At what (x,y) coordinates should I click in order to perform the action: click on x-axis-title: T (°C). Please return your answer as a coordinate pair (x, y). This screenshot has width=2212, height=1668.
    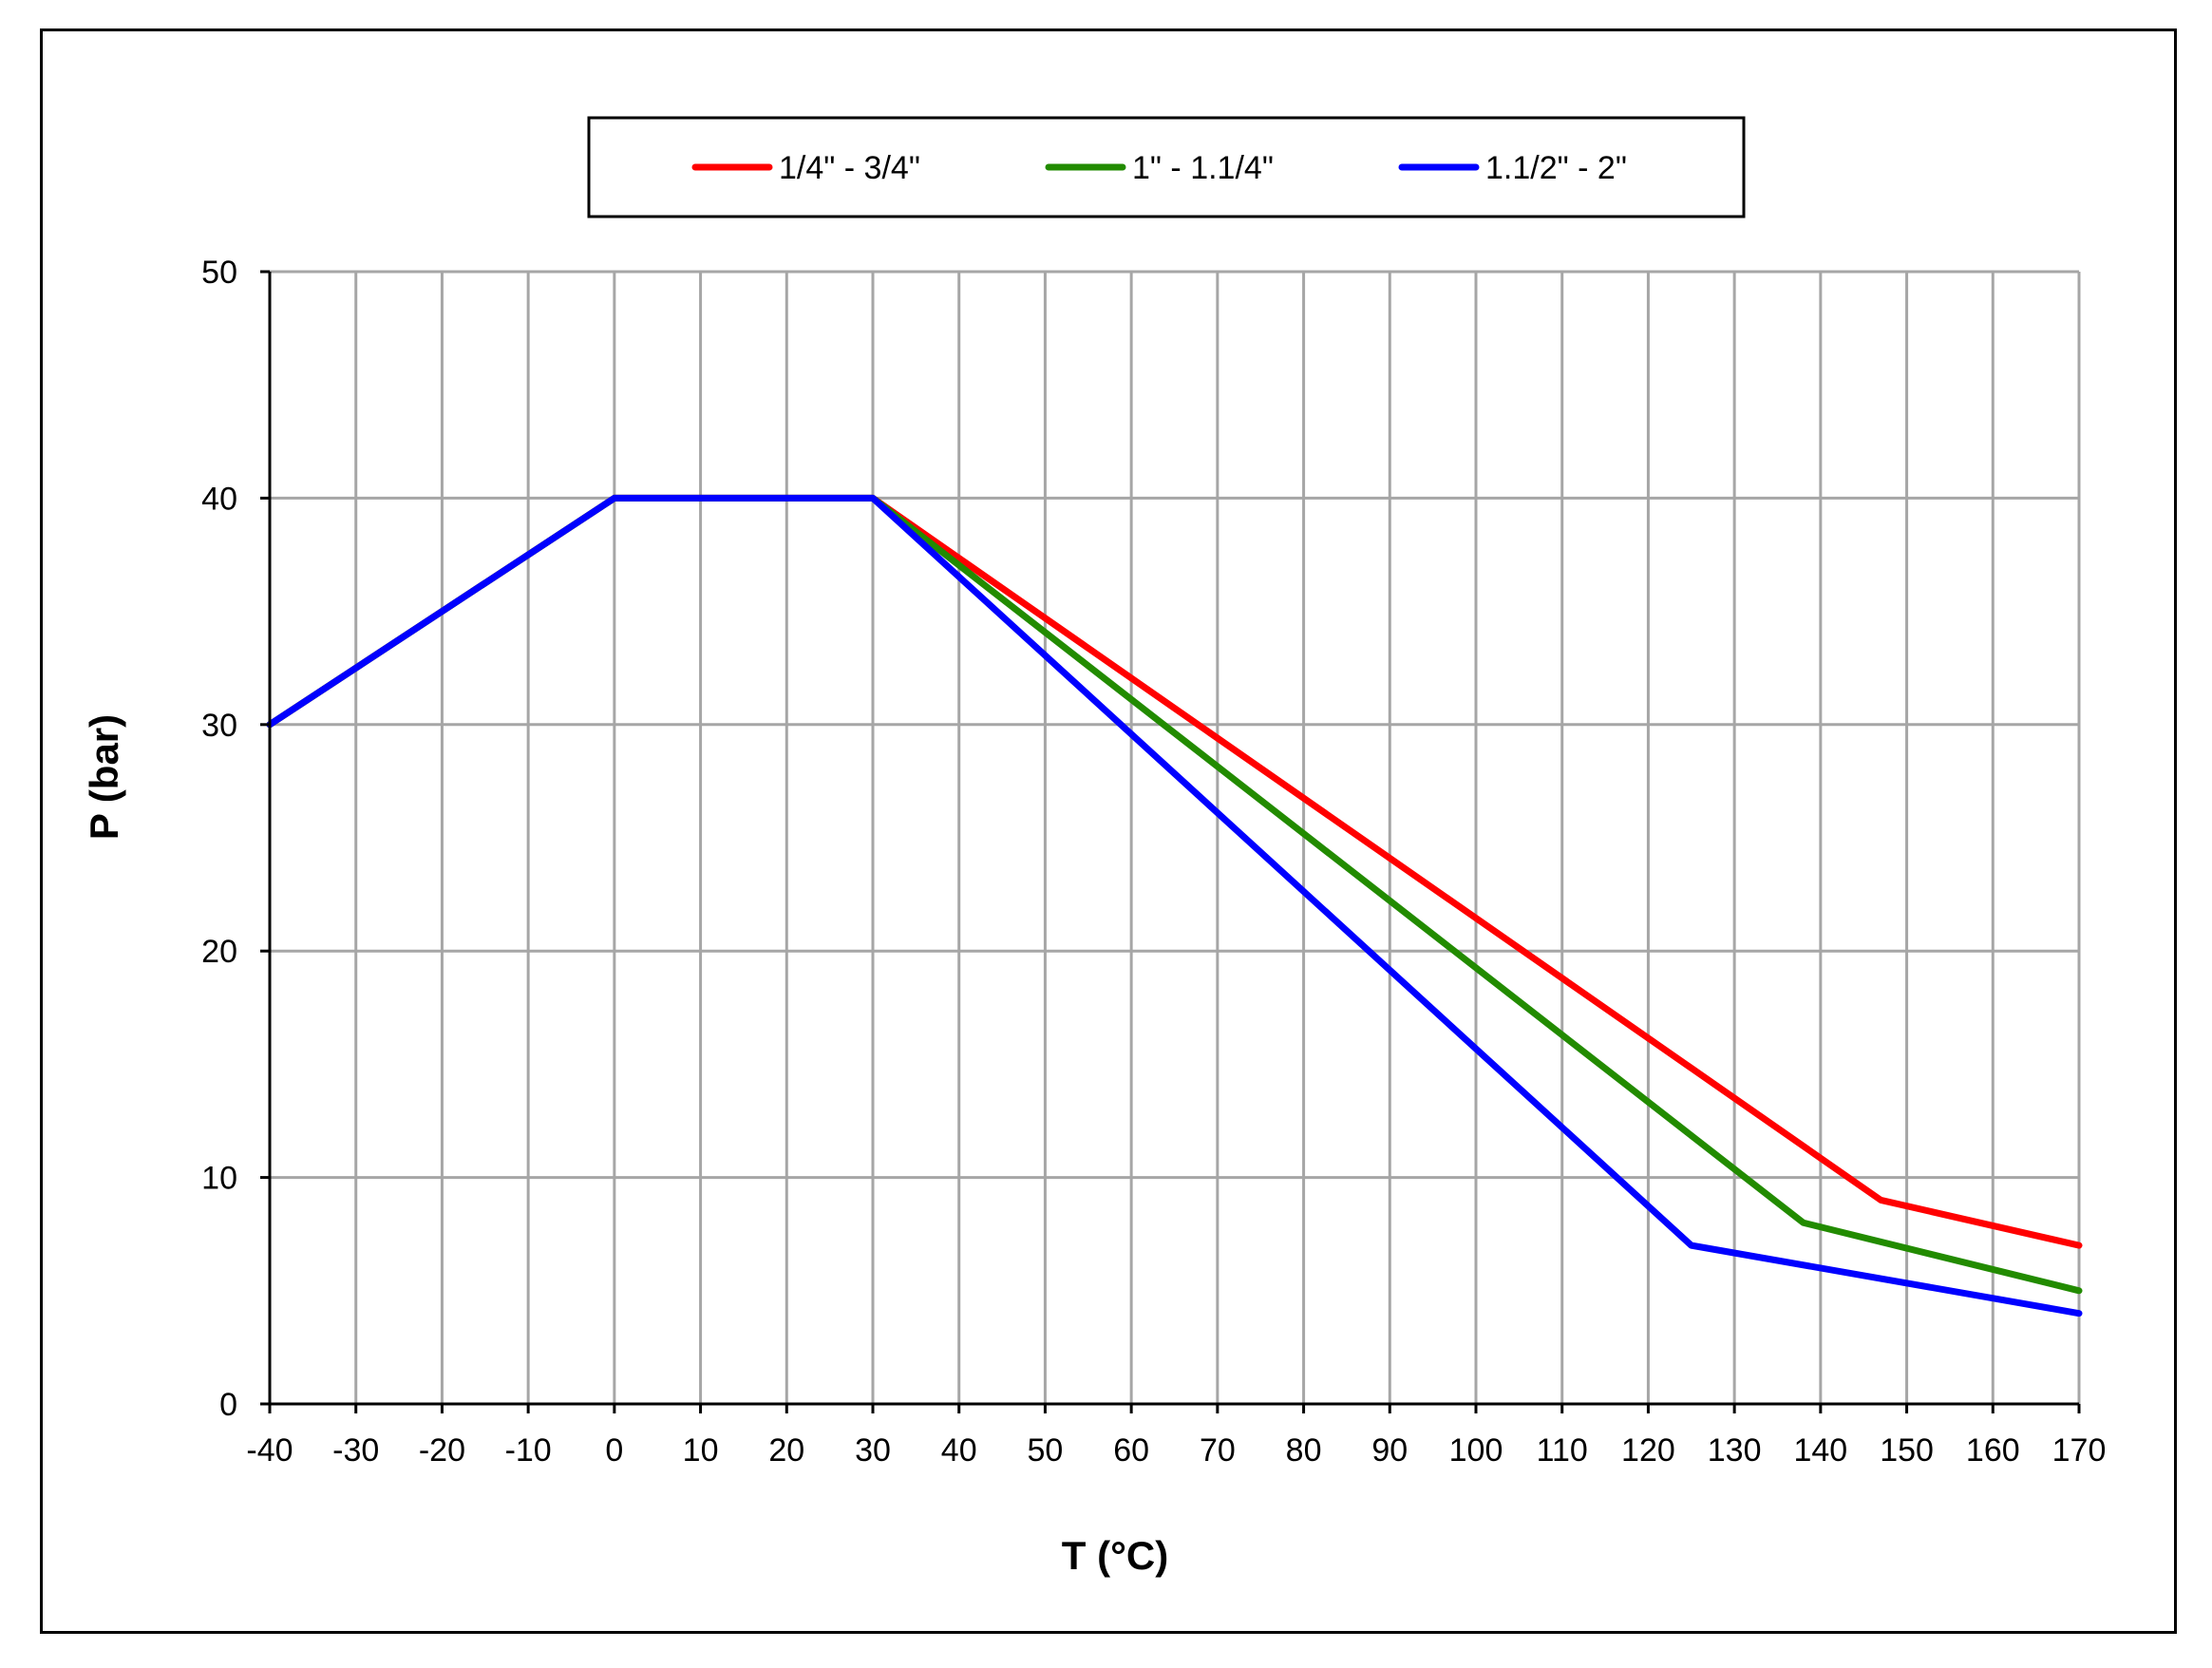
    Looking at the image, I should click on (1115, 1555).